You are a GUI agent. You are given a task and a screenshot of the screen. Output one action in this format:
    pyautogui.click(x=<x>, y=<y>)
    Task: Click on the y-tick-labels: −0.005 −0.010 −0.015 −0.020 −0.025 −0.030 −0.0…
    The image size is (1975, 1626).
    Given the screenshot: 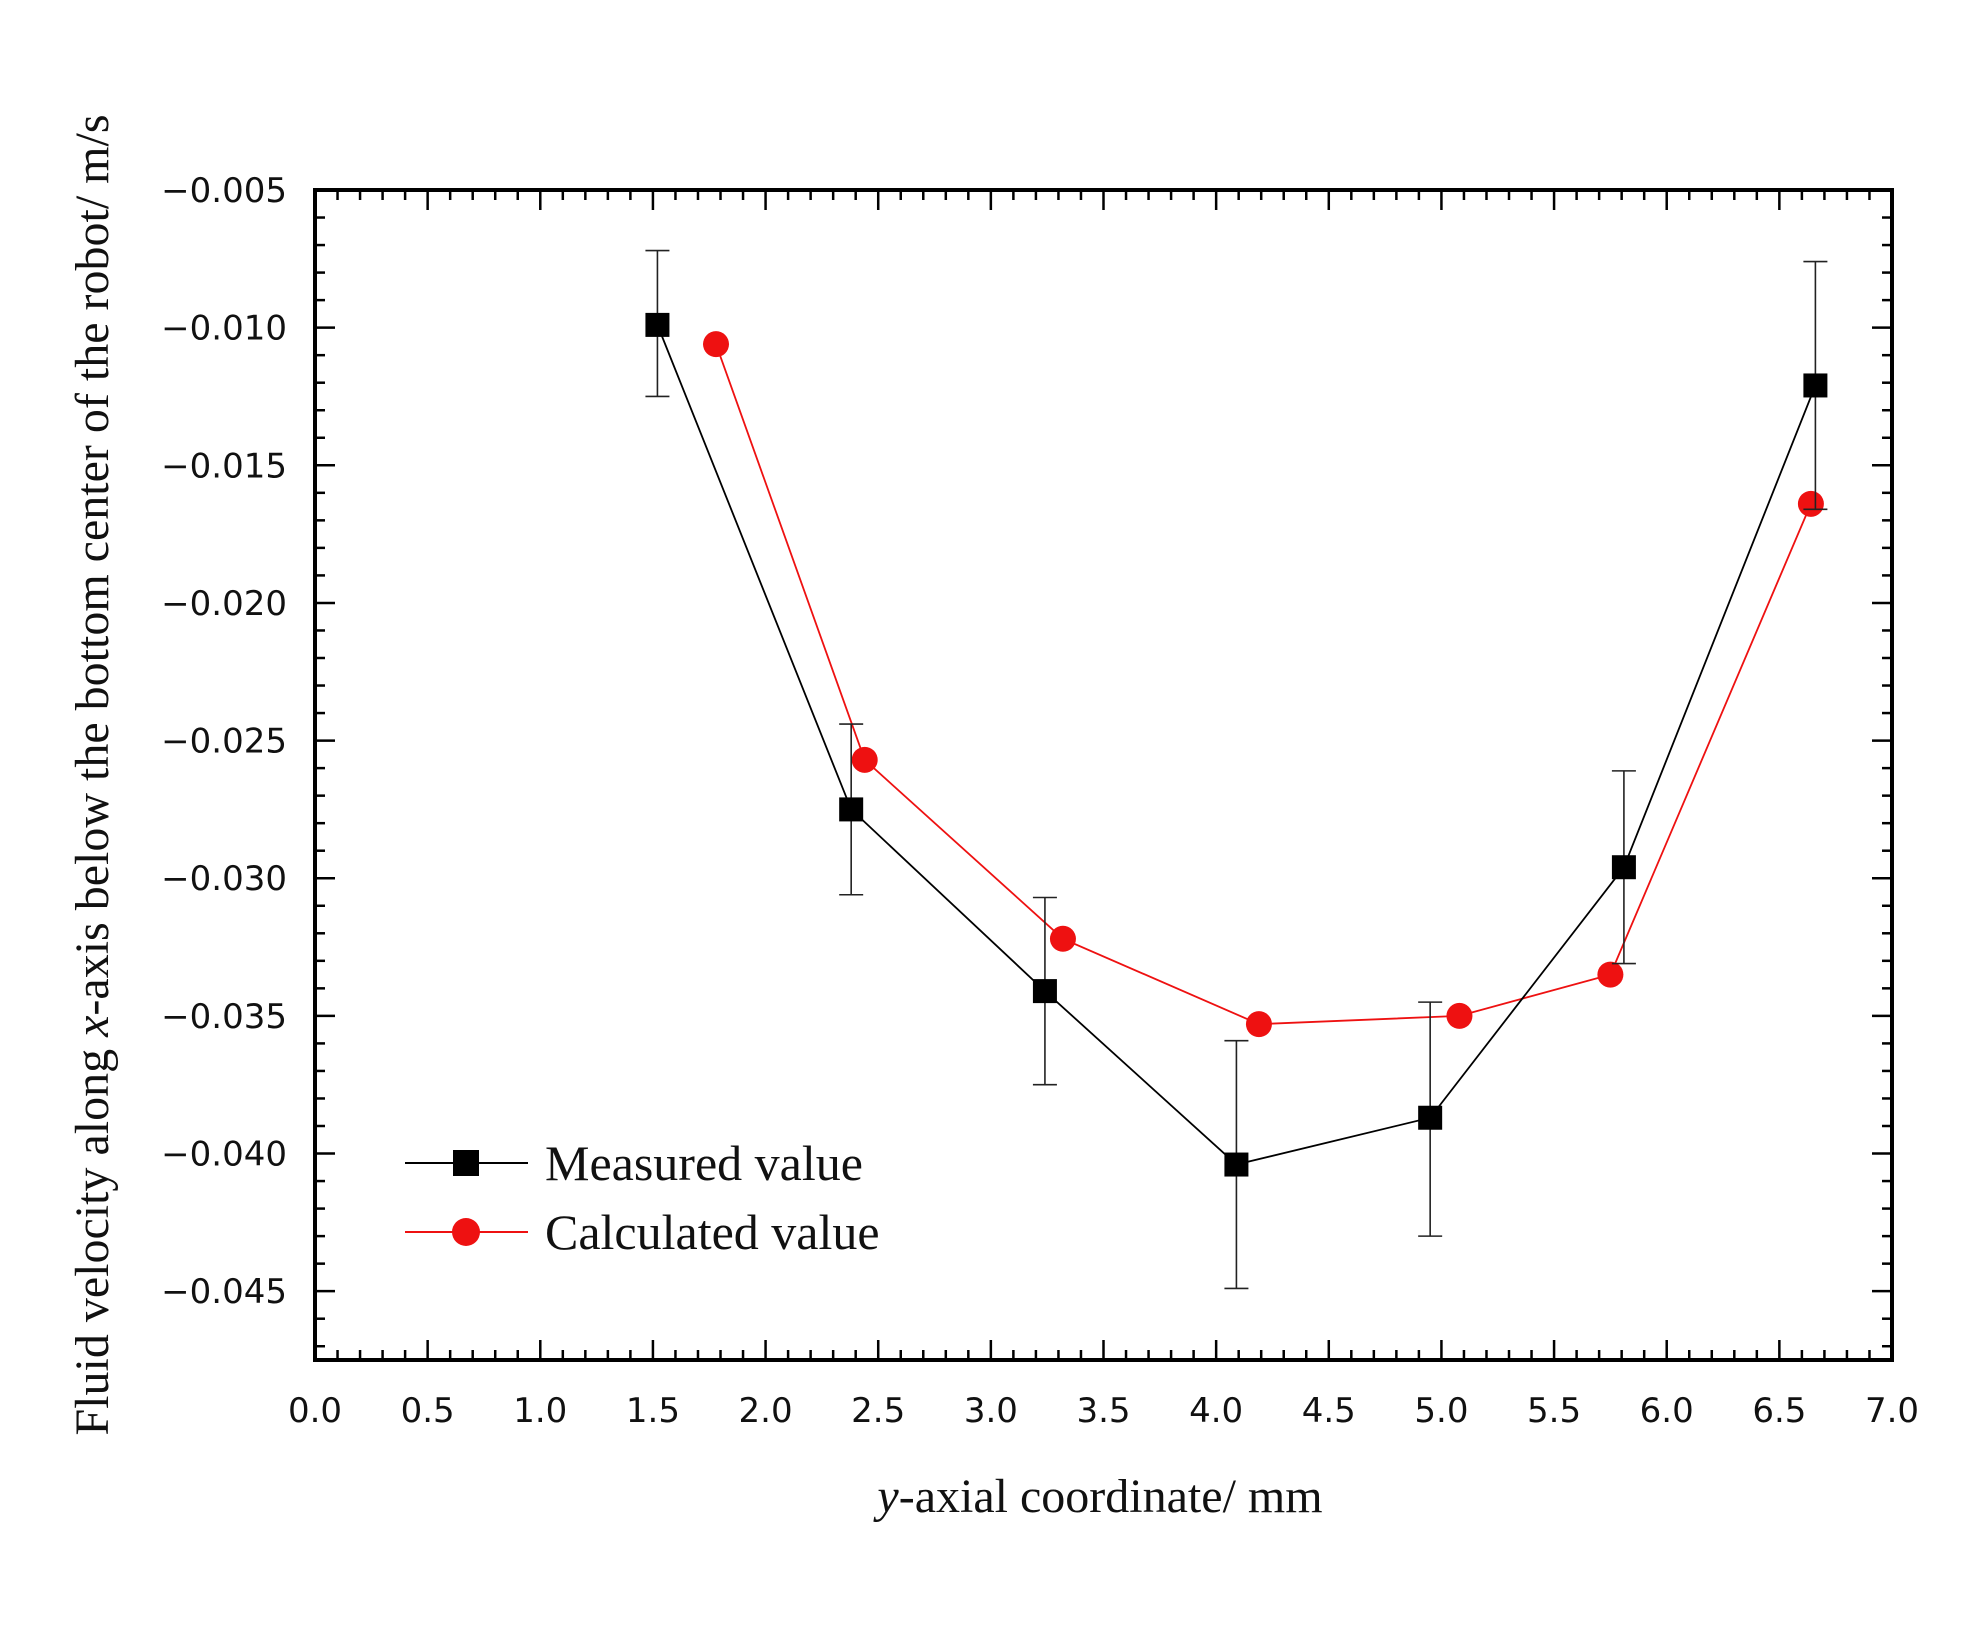 What is the action you would take?
    pyautogui.click(x=224, y=741)
    